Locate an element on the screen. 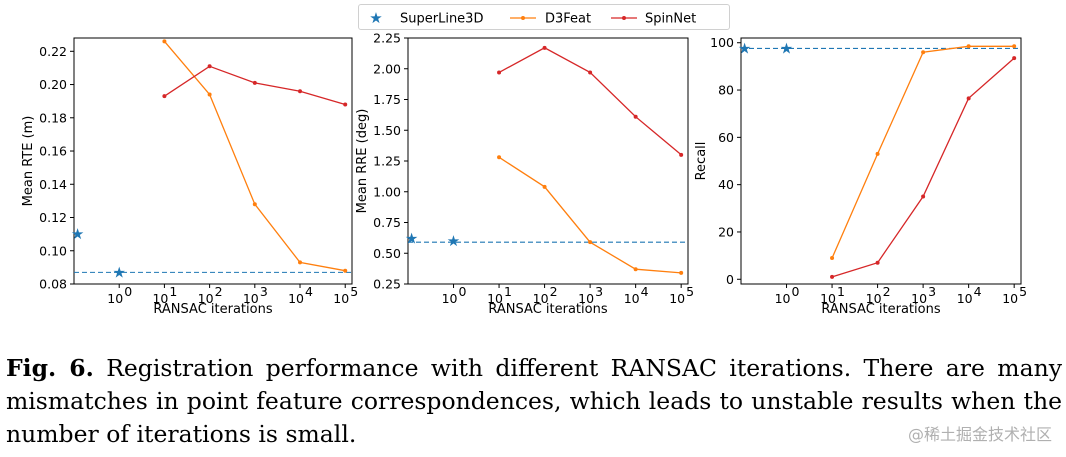 The width and height of the screenshot is (1066, 457). y-axis-label: Mean RRE (deg) is located at coordinates (362, 161).